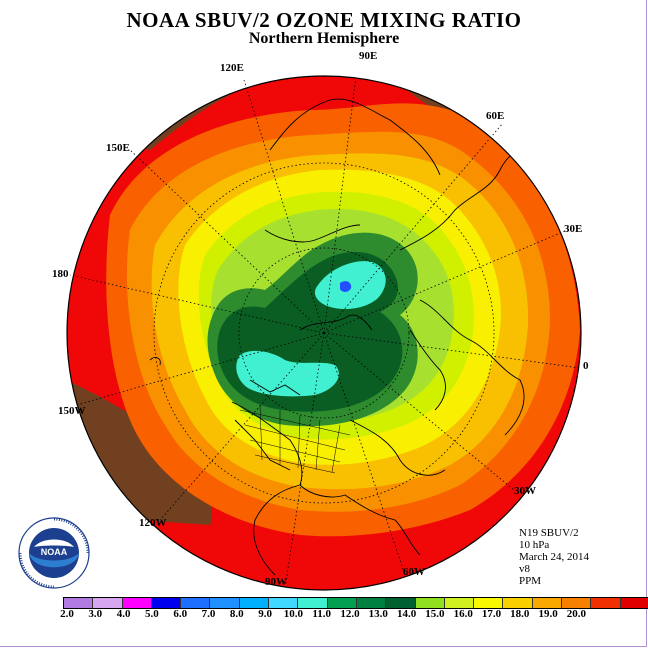 The width and height of the screenshot is (648, 648). Describe the element at coordinates (287, 373) in the screenshot. I see `ozone-band-9-lower` at that location.